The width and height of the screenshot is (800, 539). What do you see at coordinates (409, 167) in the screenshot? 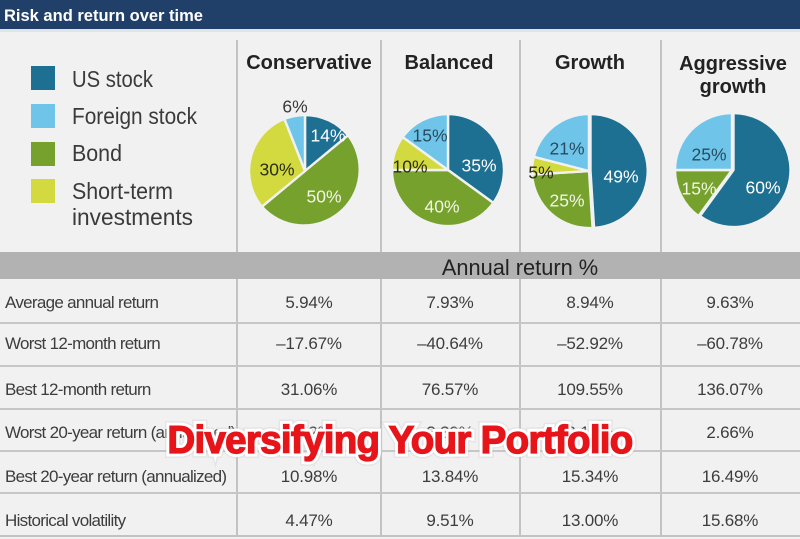
I see `svg-text: 10%` at bounding box center [409, 167].